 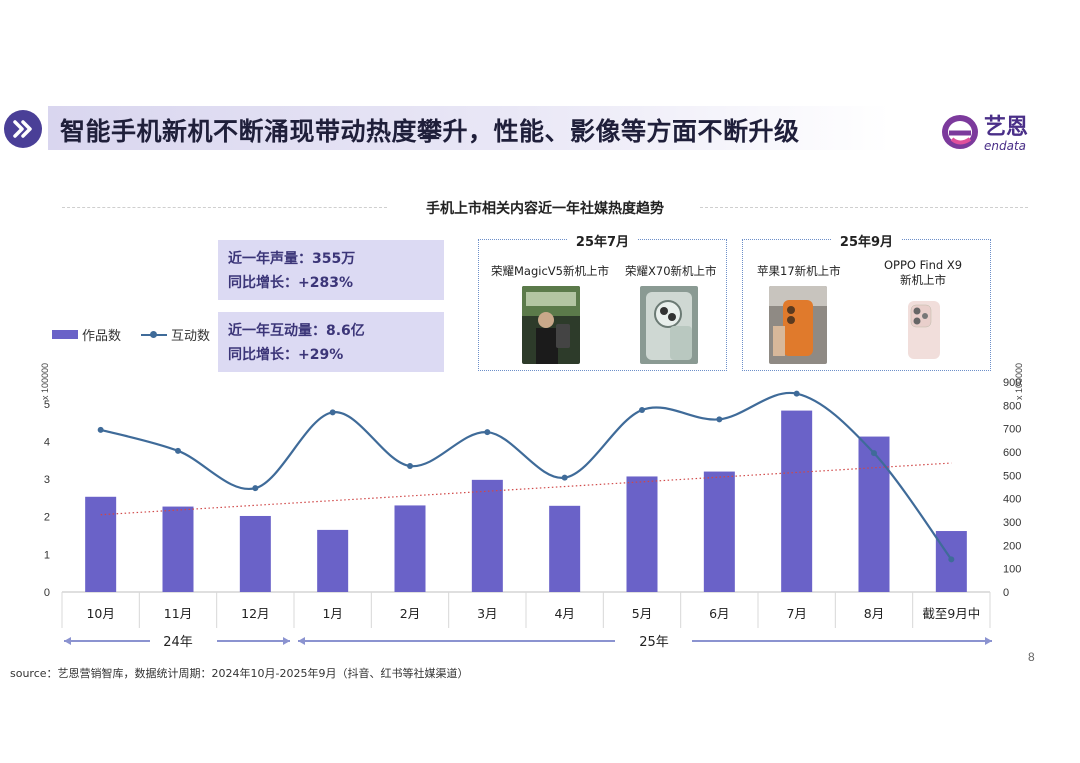 What do you see at coordinates (671, 271) in the screenshot?
I see `launch-item-label: 荣耀X70新机上市` at bounding box center [671, 271].